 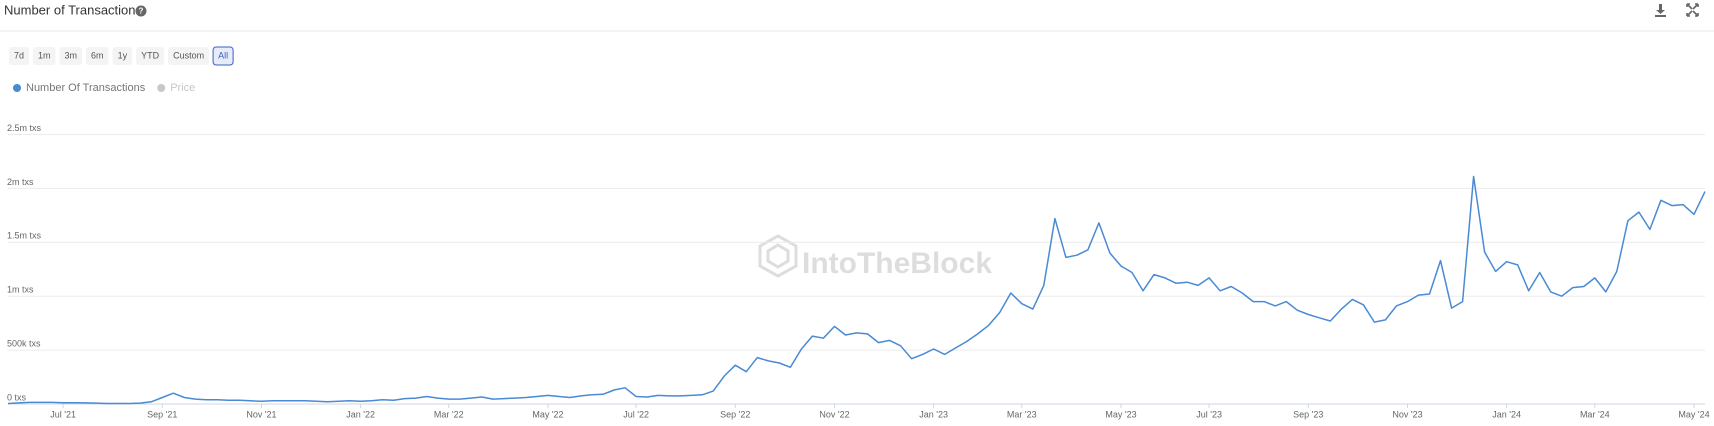 I want to click on x-tick-label: Jan '22, so click(x=360, y=414).